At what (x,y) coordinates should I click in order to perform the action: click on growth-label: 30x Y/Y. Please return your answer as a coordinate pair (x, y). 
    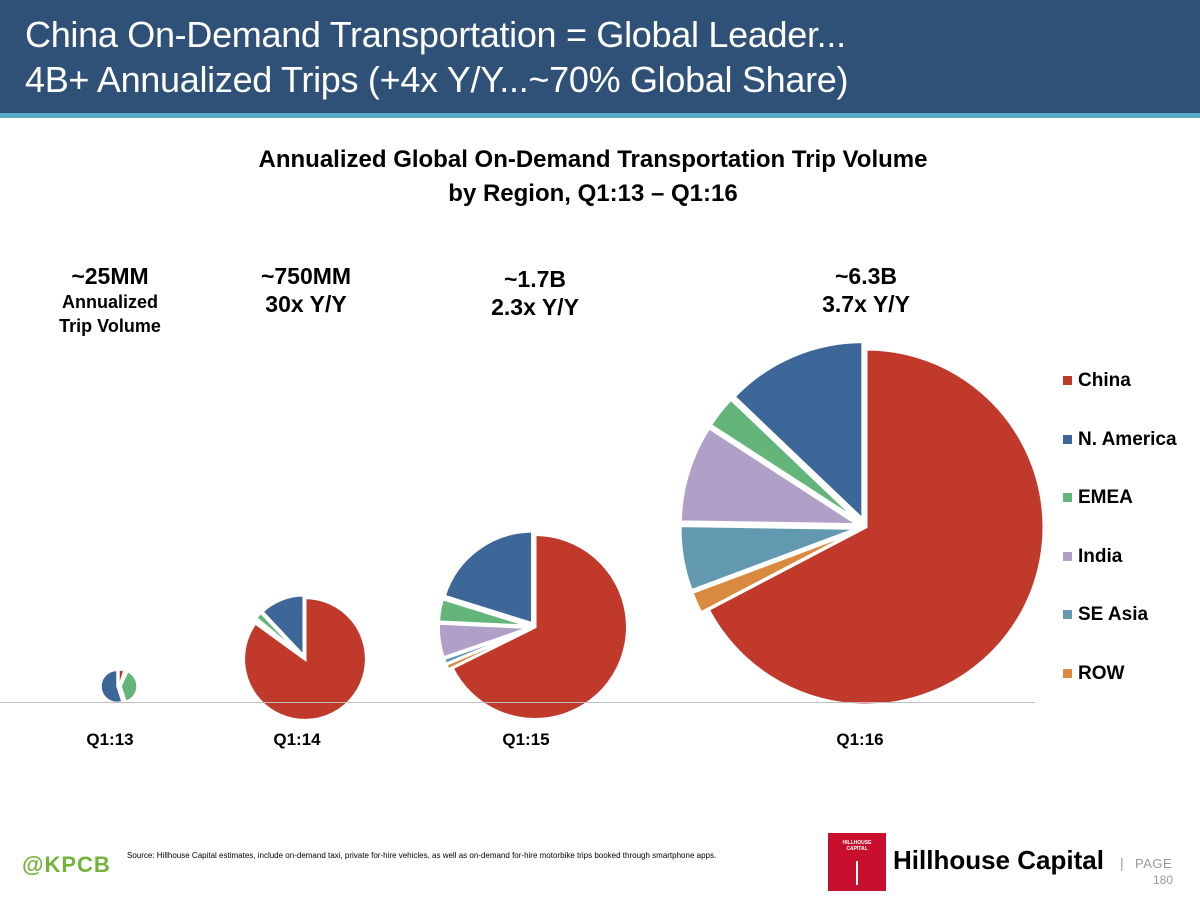
    Looking at the image, I should click on (306, 304).